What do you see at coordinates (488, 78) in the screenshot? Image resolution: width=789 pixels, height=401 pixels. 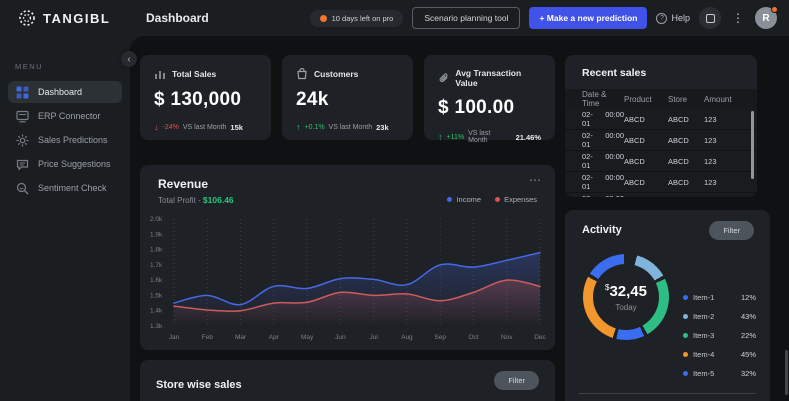 I see `stat-title: Avg Transaction Value` at bounding box center [488, 78].